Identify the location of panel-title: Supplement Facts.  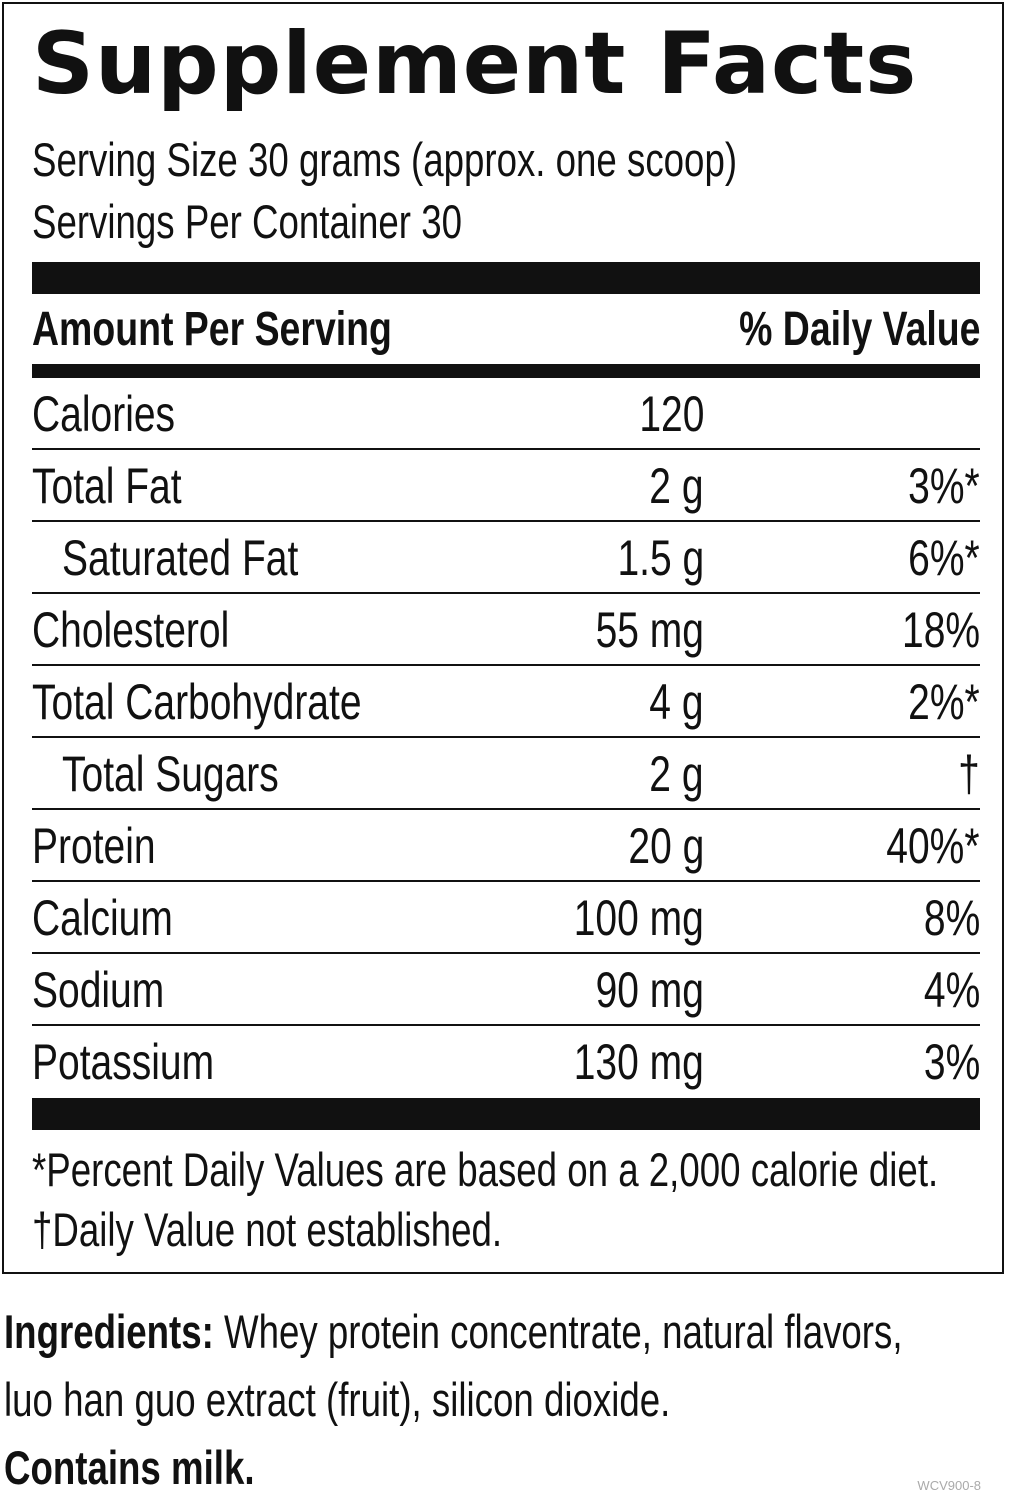
(475, 64).